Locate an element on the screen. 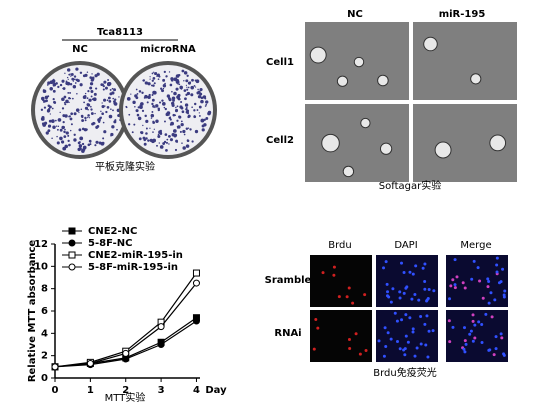 Image resolution: width=540 pixels, height=416 pixels. x-axis-label: Day is located at coordinates (216, 390).